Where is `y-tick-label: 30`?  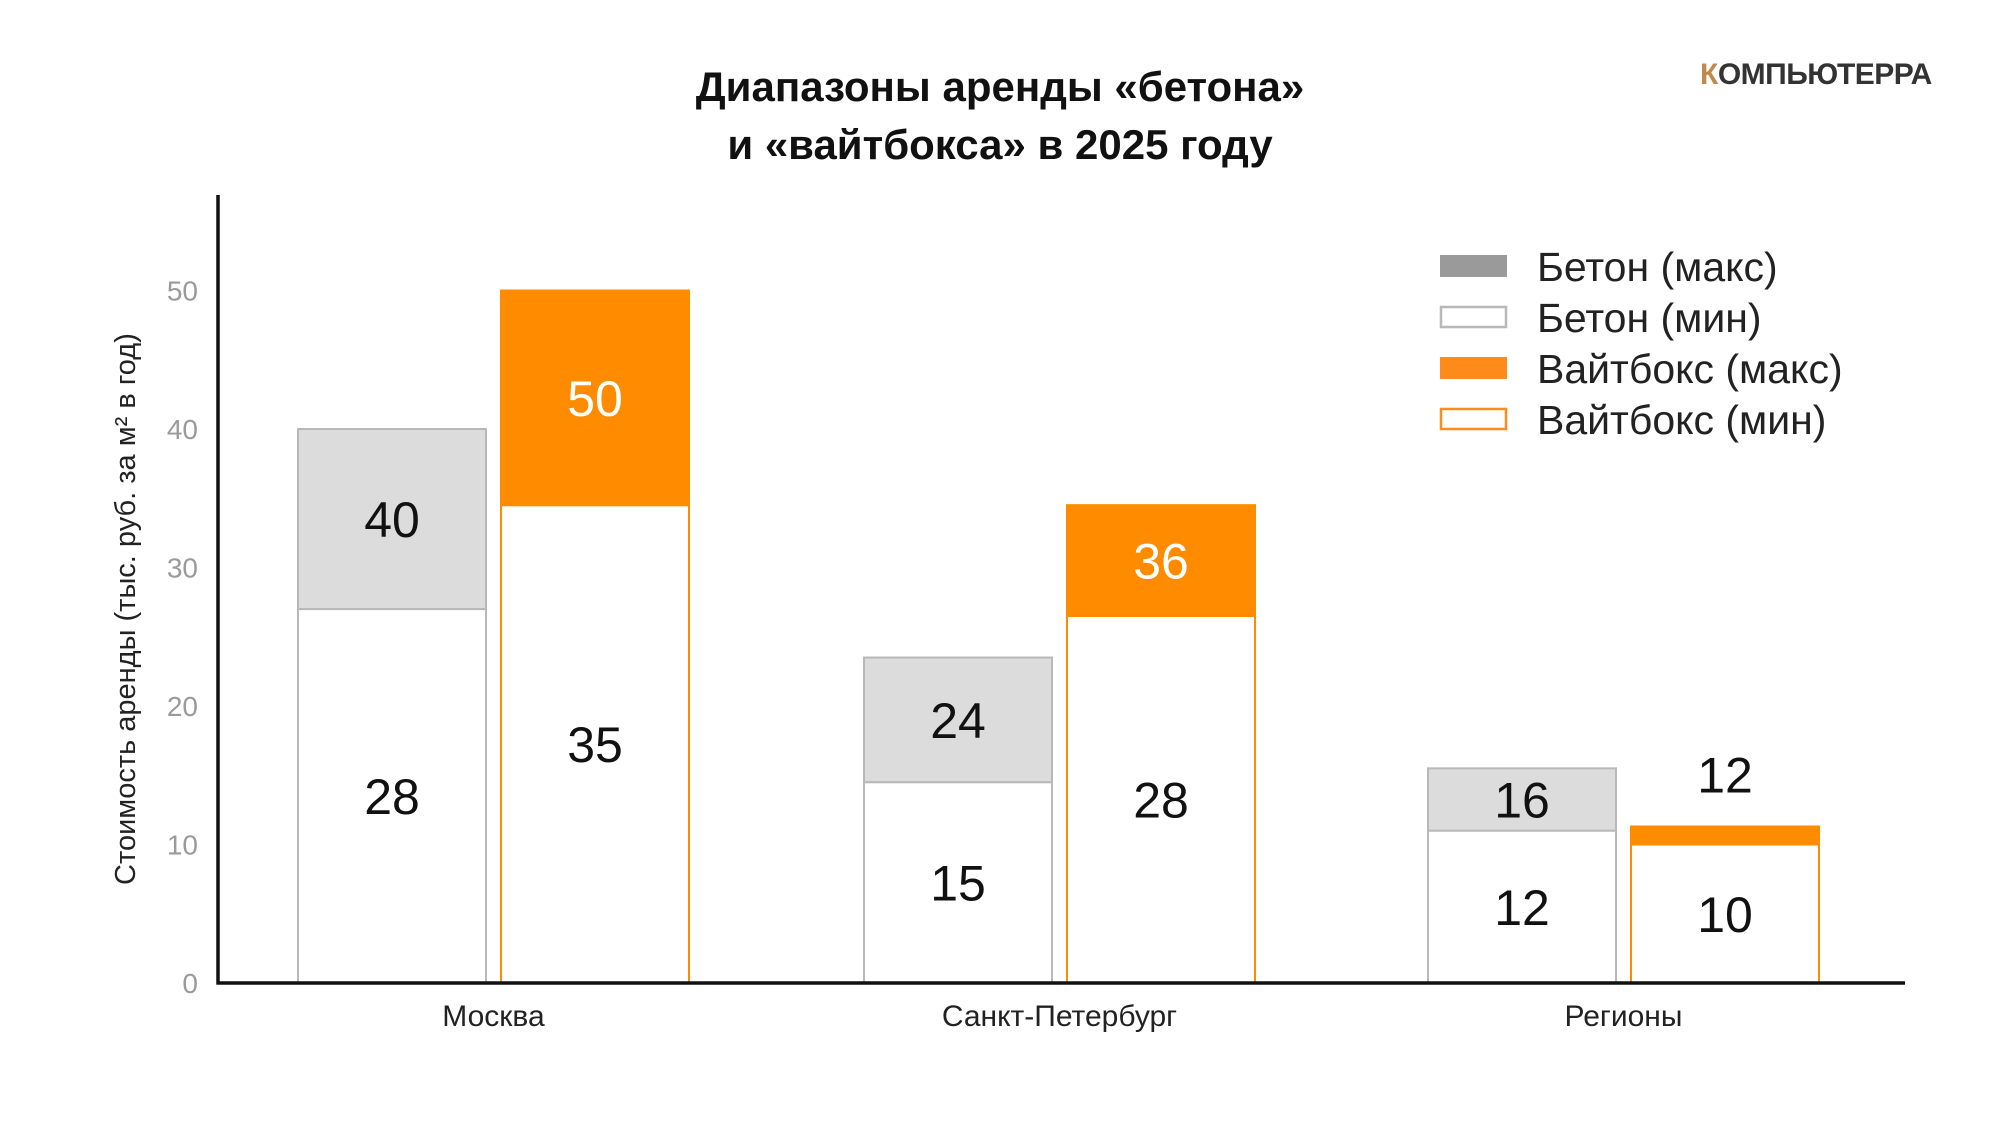 y-tick-label: 30 is located at coordinates (182, 568).